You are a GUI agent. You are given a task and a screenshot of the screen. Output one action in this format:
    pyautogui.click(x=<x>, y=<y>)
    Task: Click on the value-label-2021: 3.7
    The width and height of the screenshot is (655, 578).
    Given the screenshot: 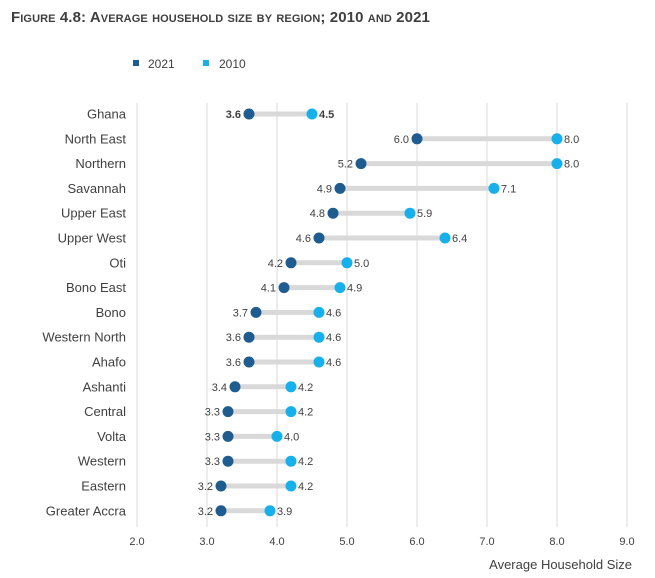 What is the action you would take?
    pyautogui.click(x=240, y=313)
    